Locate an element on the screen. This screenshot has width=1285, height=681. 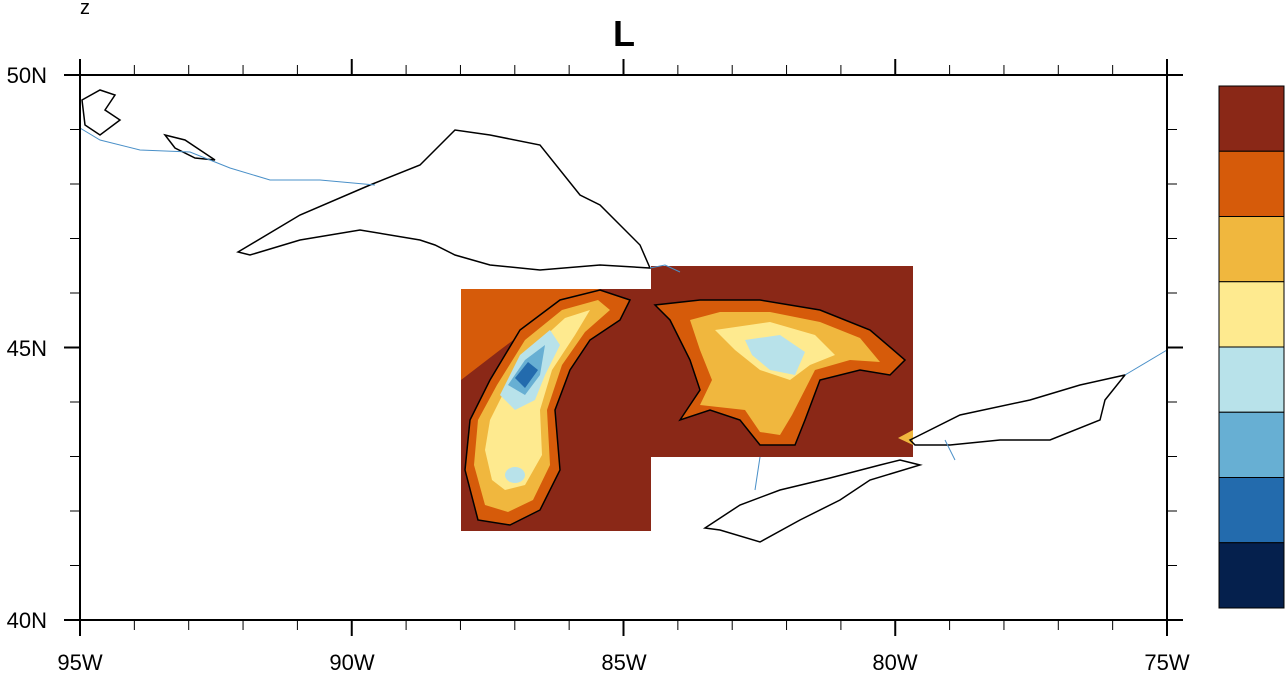
x-tick-label: 85W is located at coordinates (623, 662).